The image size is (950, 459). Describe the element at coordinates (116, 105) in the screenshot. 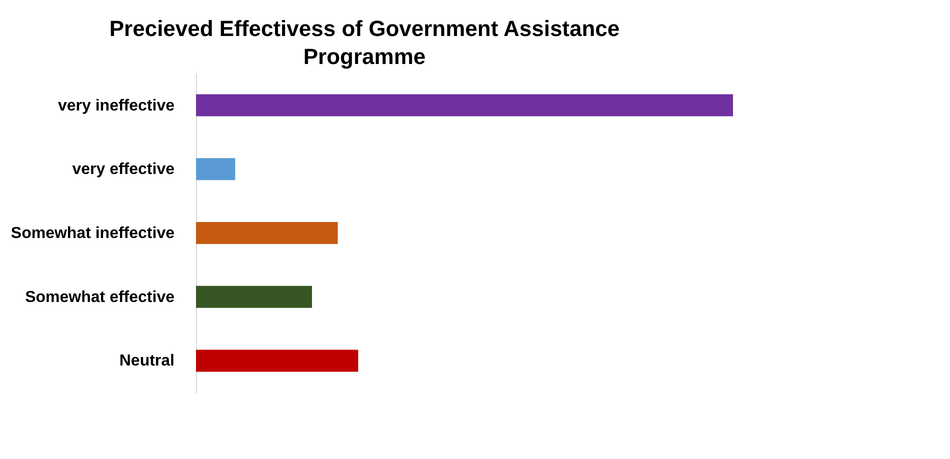

I see `y-tick-label: very ineffective` at that location.